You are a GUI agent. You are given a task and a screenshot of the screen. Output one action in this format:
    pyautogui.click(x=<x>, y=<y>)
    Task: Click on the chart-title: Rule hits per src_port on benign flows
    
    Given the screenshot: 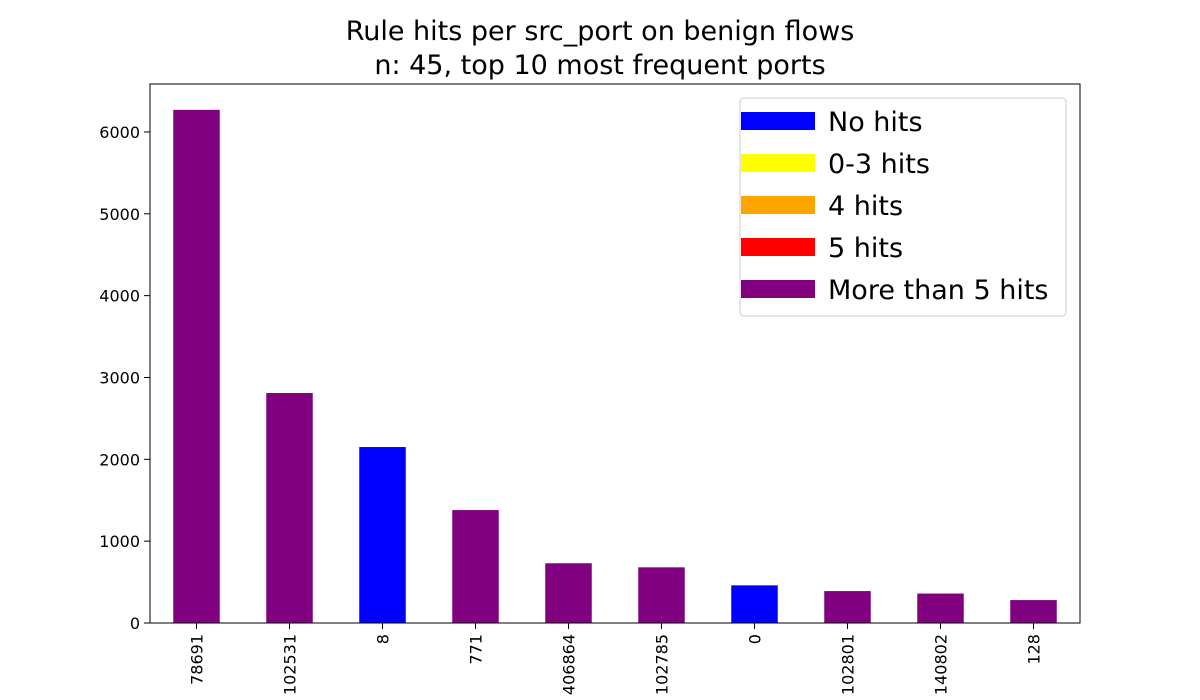 What is the action you would take?
    pyautogui.click(x=600, y=31)
    